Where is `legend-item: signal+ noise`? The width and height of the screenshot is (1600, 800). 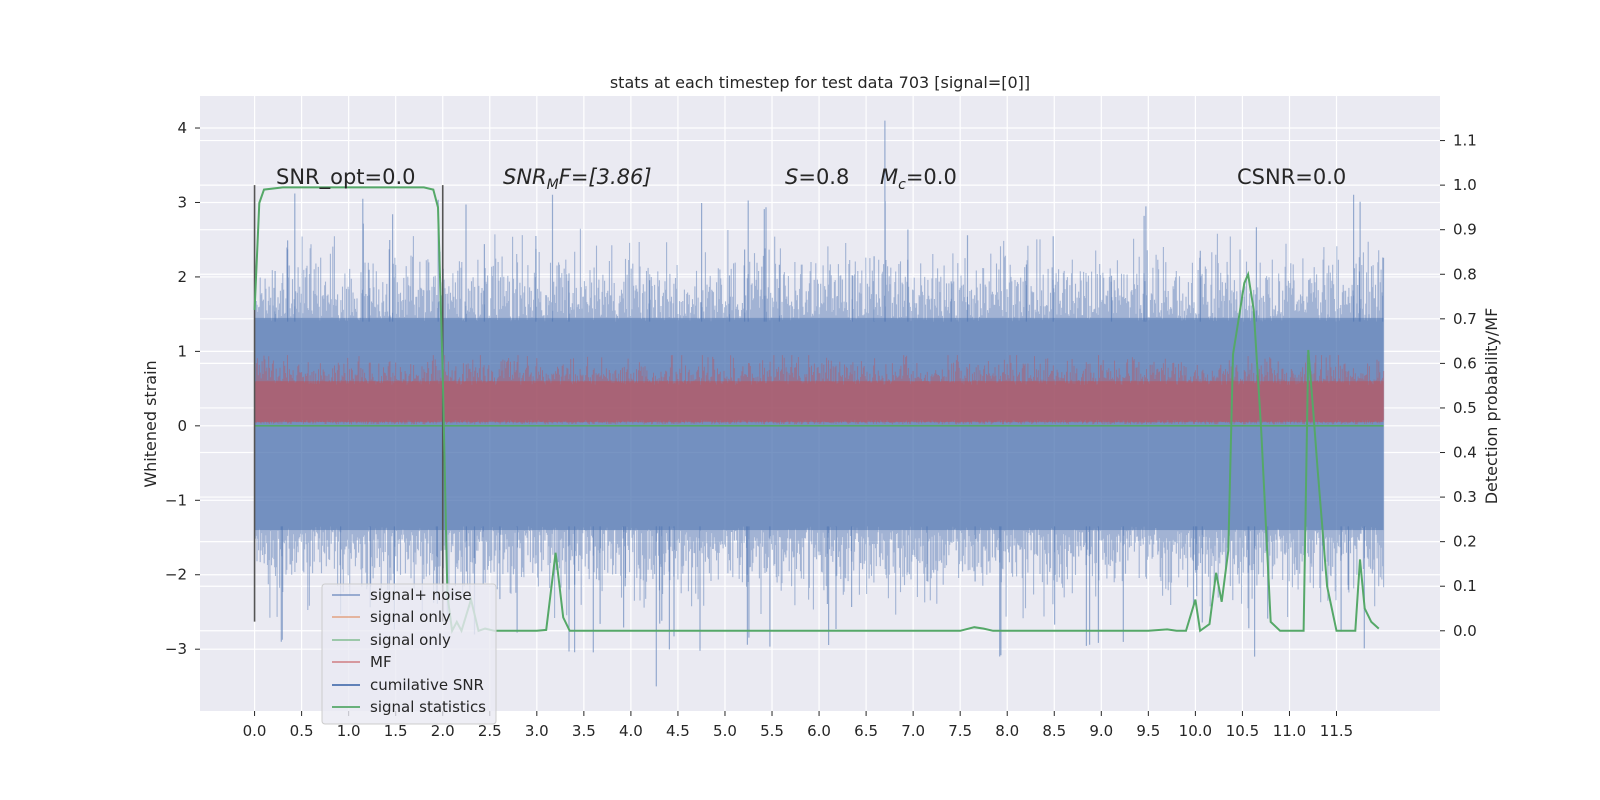 legend-item: signal+ noise is located at coordinates (402, 595).